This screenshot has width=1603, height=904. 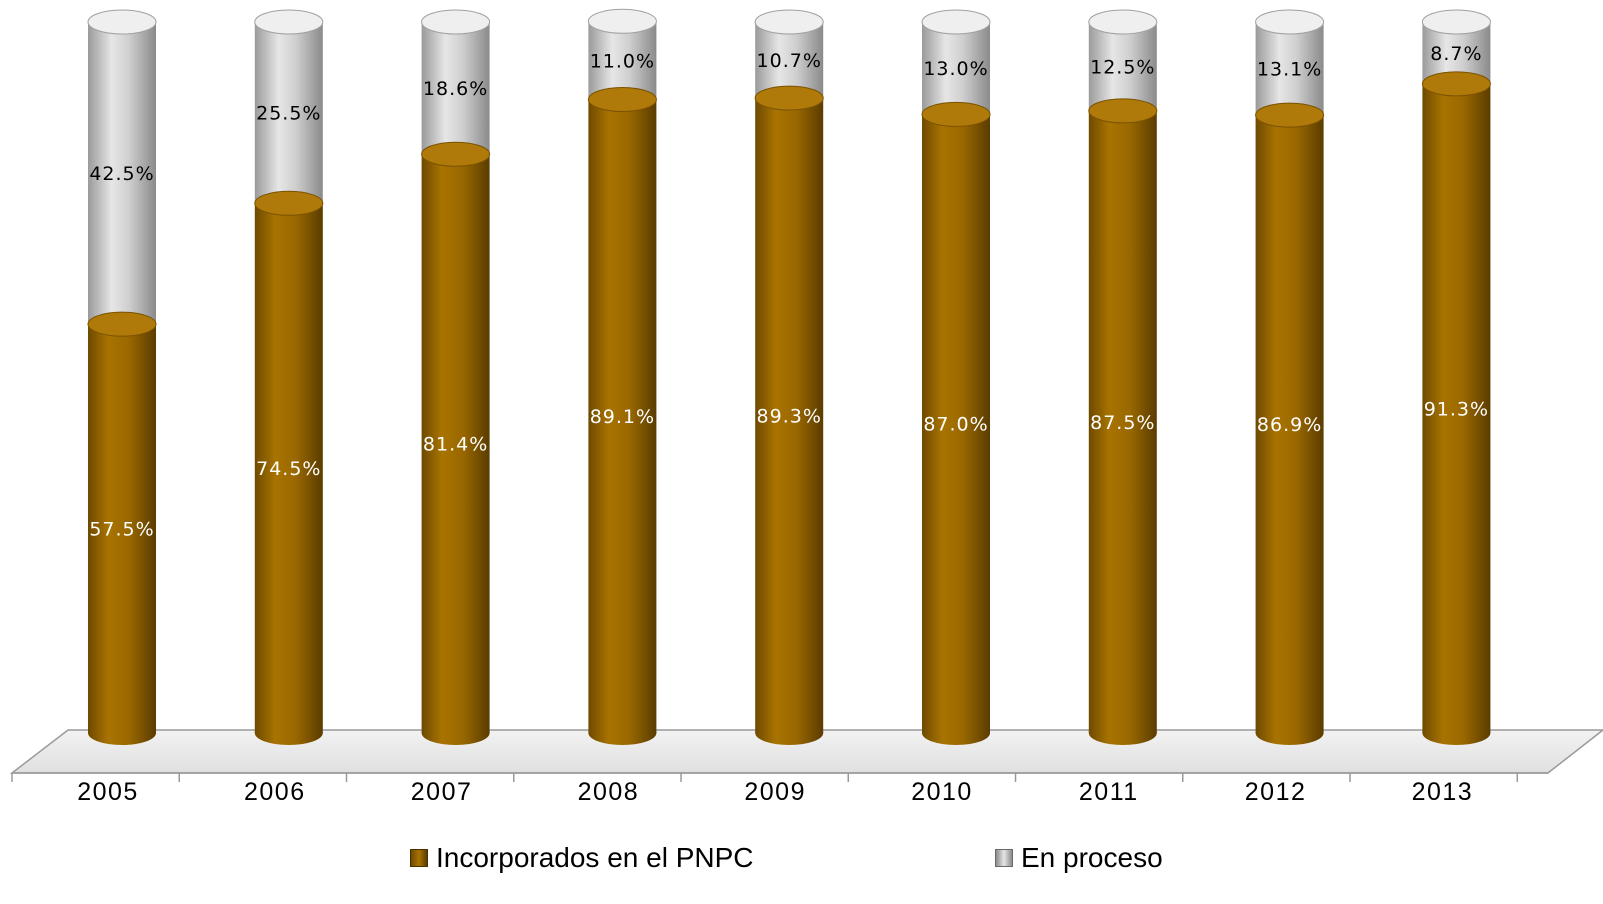 I want to click on data-label-en-proceso-2009: 10.7%, so click(x=789, y=61).